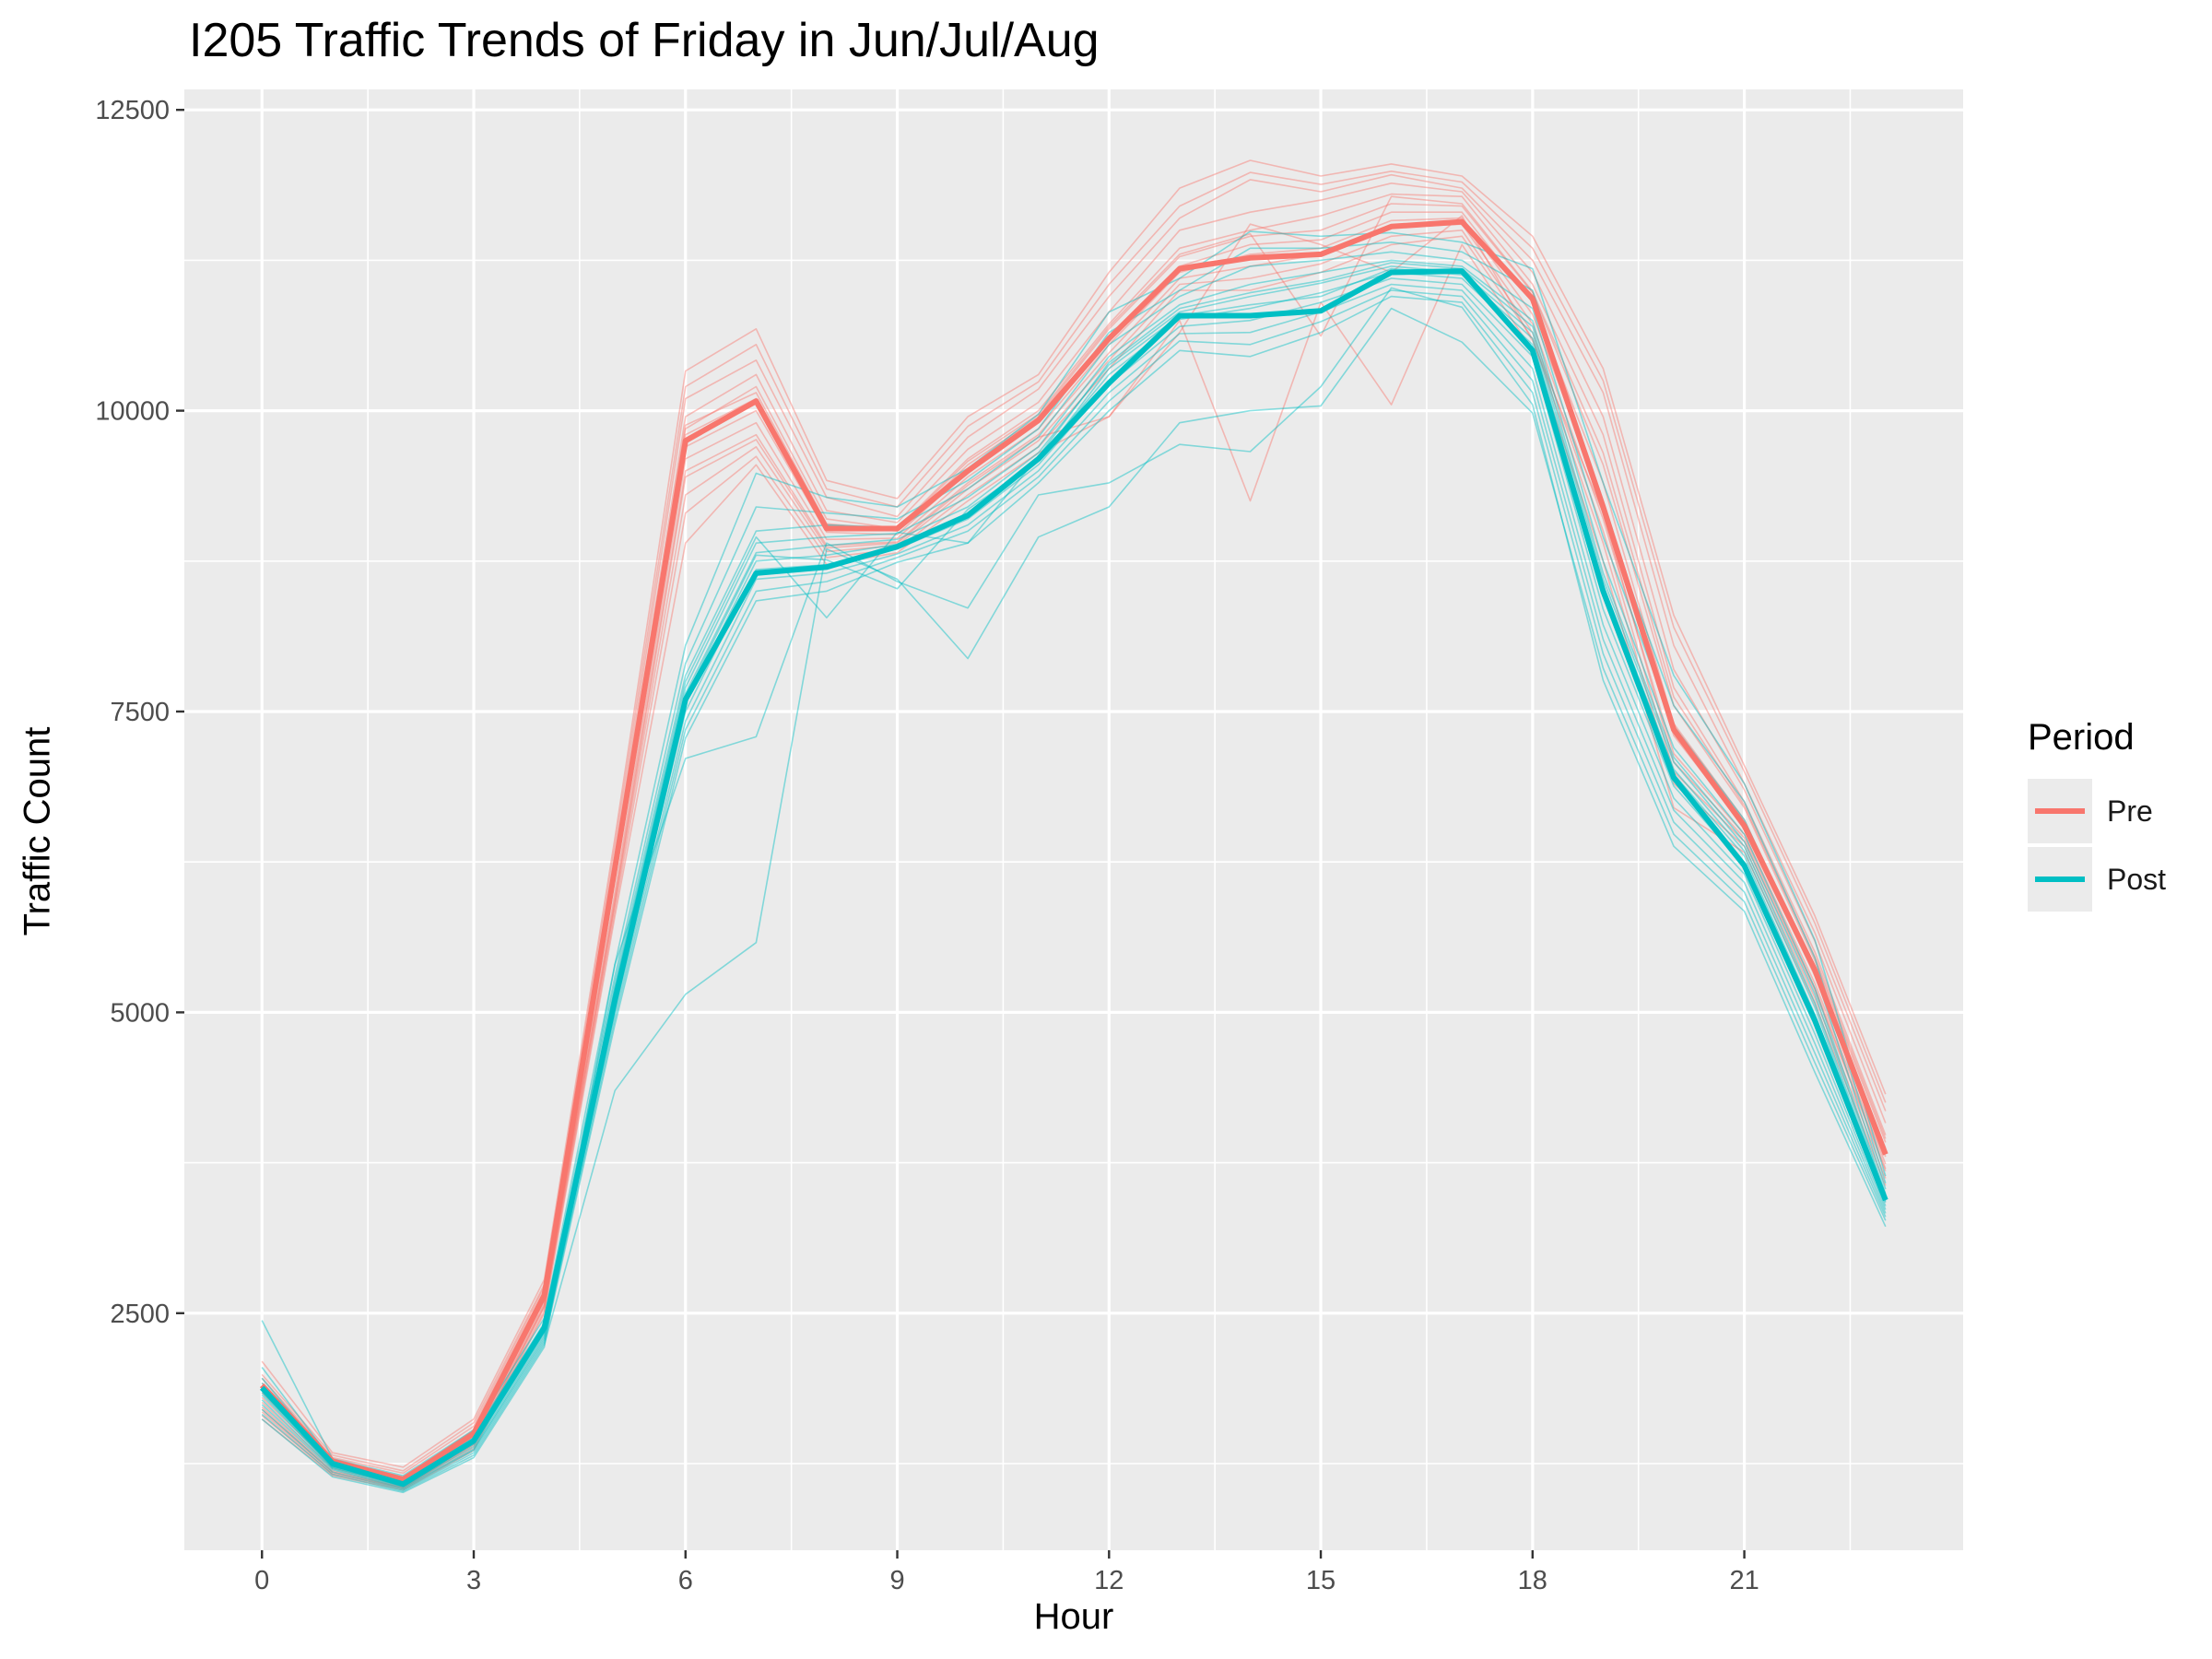  What do you see at coordinates (37, 831) in the screenshot?
I see `y-axis-label: Traffic Count` at bounding box center [37, 831].